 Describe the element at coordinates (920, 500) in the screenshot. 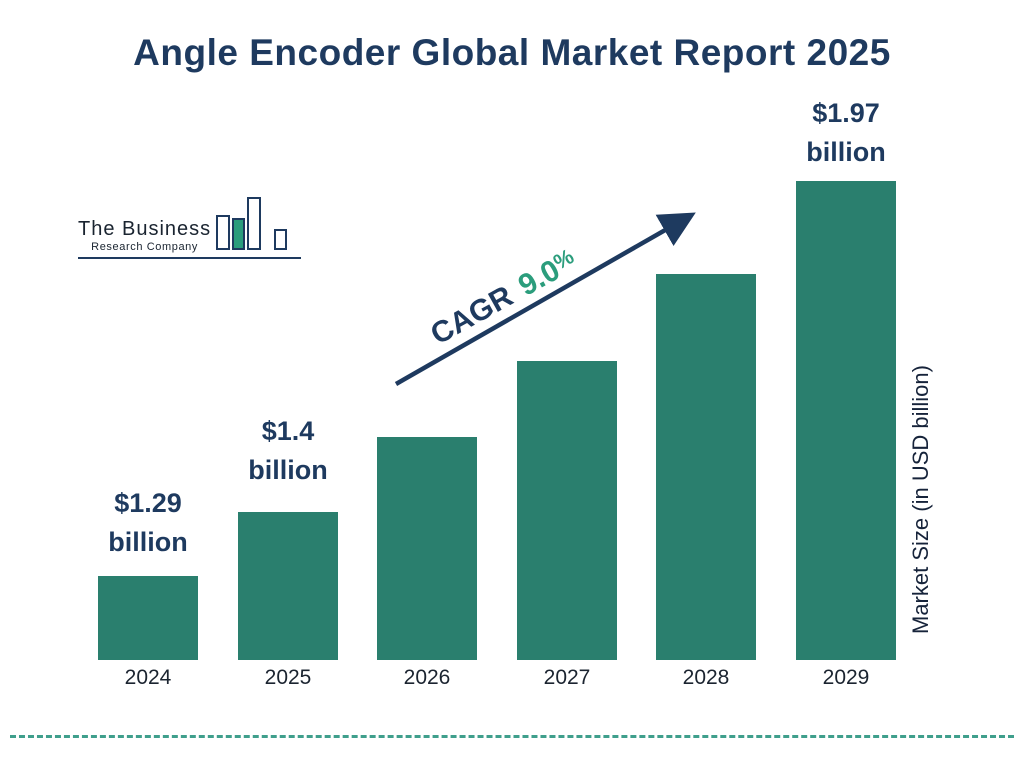

I see `y-axis-label: Market Size (in USD billion)` at that location.